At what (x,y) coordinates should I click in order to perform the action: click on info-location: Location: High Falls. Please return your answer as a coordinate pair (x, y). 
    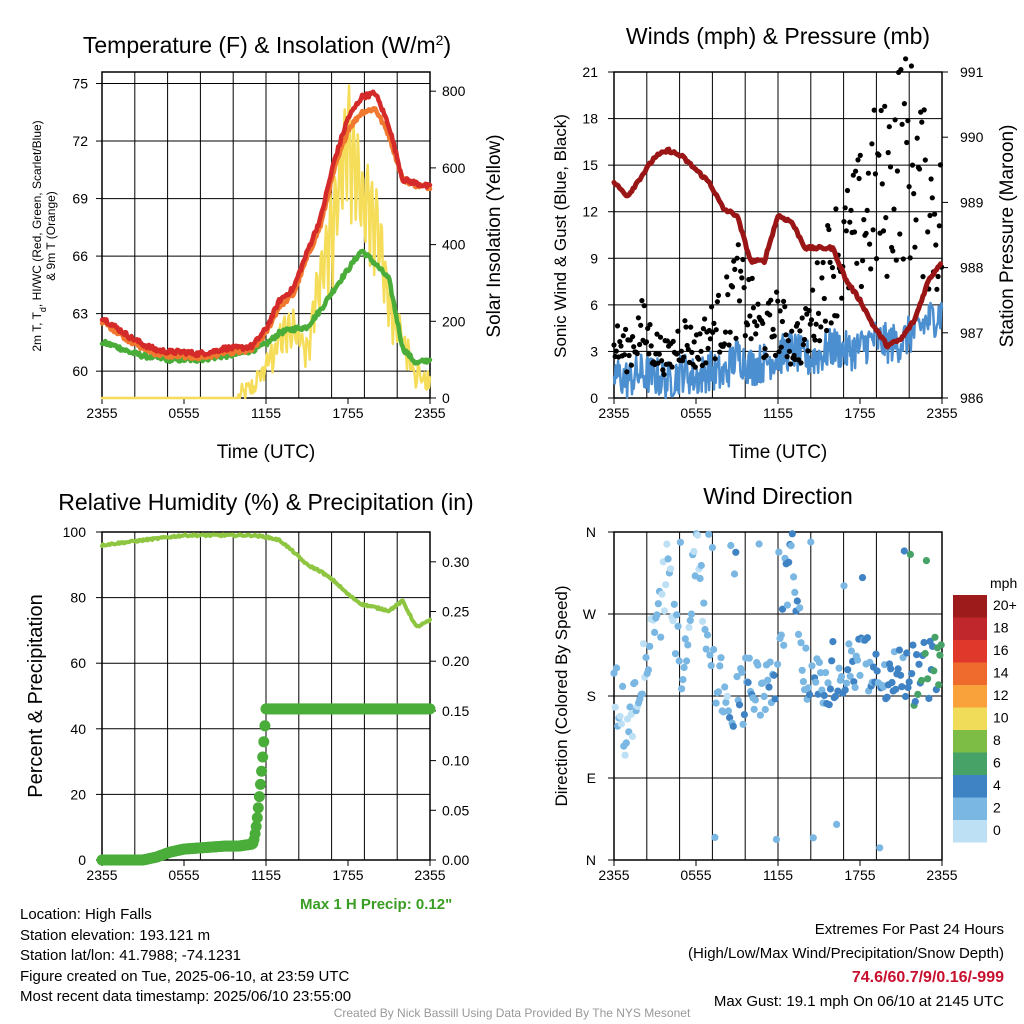
    Looking at the image, I should click on (86, 914).